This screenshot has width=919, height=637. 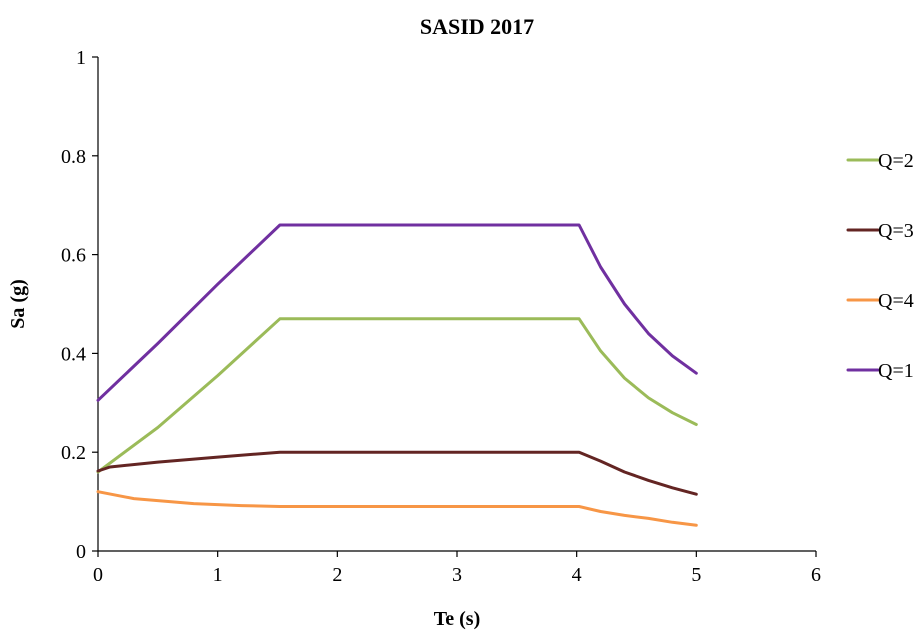 What do you see at coordinates (896, 371) in the screenshot?
I see `legend-label: Q=1` at bounding box center [896, 371].